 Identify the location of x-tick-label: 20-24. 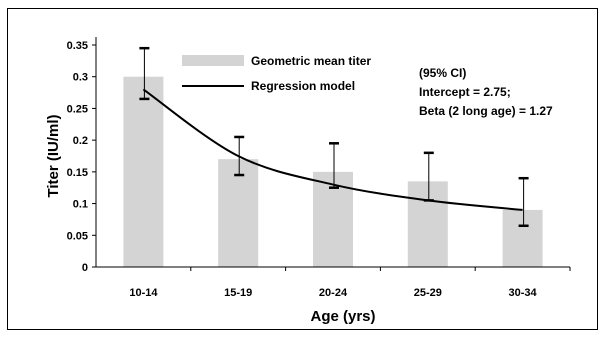
(333, 293).